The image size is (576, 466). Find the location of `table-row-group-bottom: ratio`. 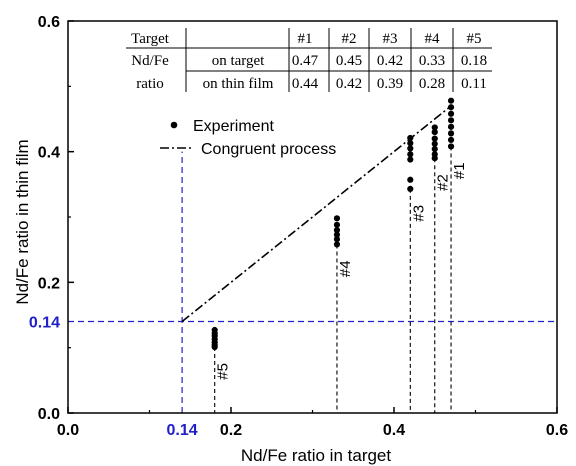

table-row-group-bottom: ratio is located at coordinates (150, 84).